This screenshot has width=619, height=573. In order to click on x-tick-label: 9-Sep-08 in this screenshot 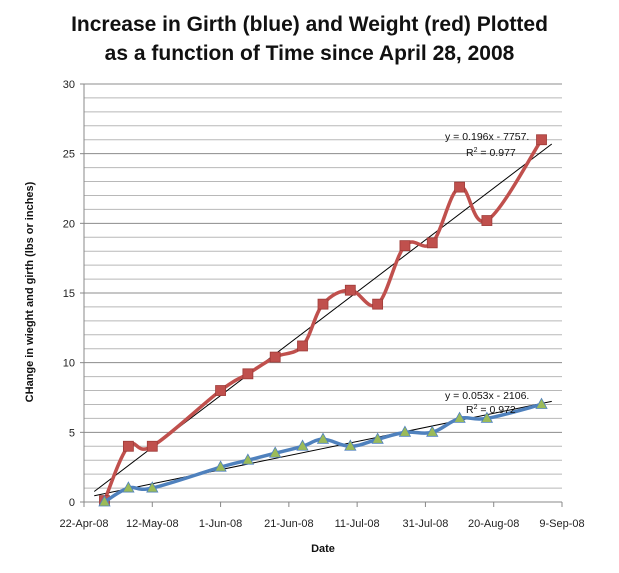, I will do `click(561, 524)`.